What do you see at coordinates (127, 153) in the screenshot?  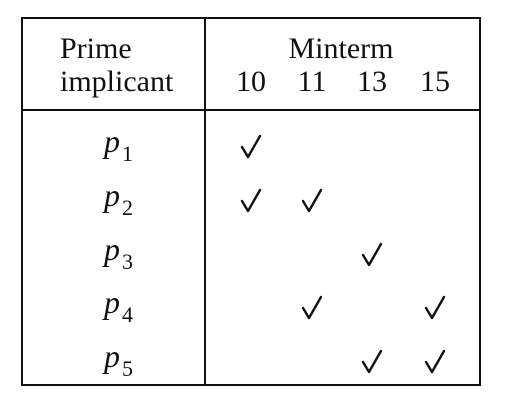 I see `implicant-subscript: 1` at bounding box center [127, 153].